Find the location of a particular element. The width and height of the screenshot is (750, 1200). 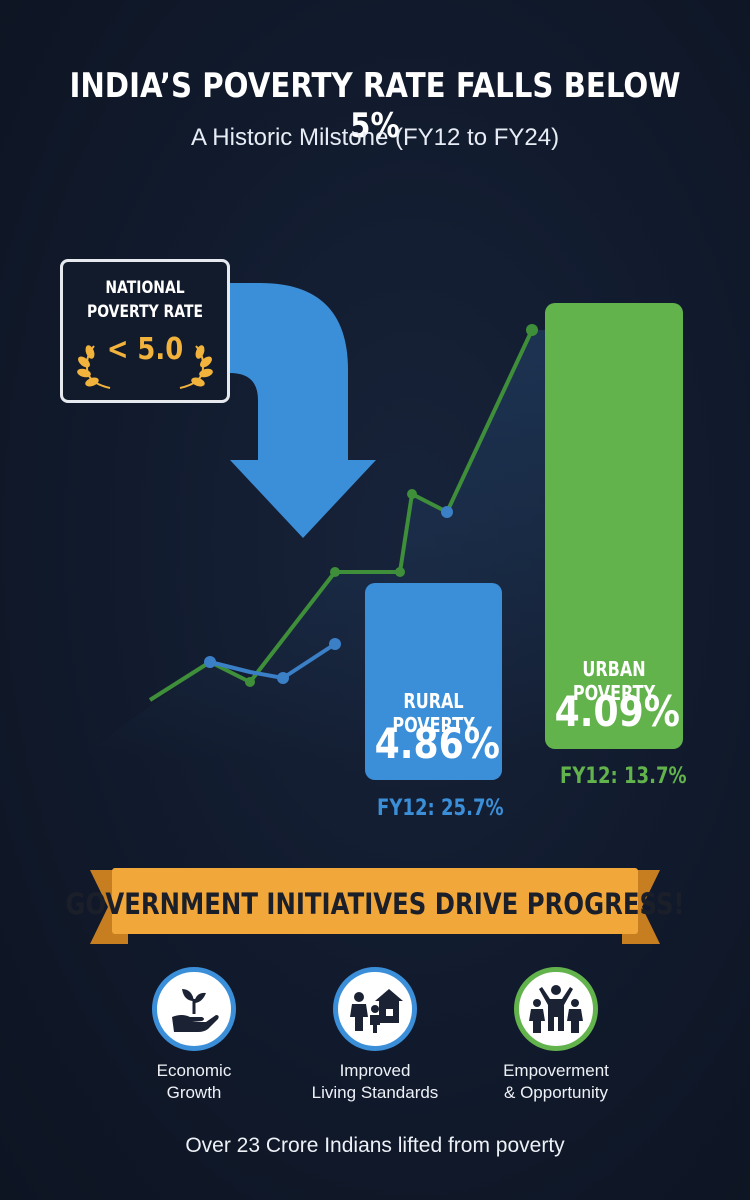

rural-poverty-bar: RURAL POVERTY 4.86% is located at coordinates (433, 681).